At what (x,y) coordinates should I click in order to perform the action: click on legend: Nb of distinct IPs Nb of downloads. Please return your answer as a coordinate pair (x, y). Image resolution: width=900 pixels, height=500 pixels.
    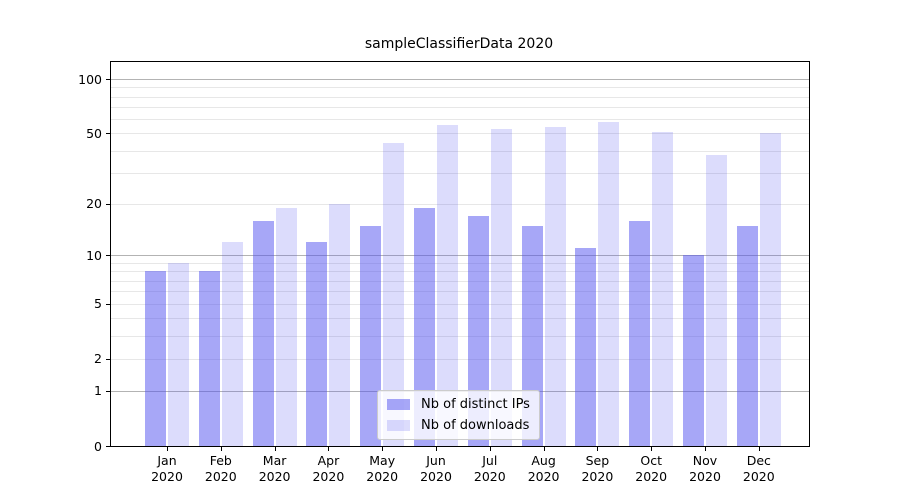
    Looking at the image, I should click on (458, 415).